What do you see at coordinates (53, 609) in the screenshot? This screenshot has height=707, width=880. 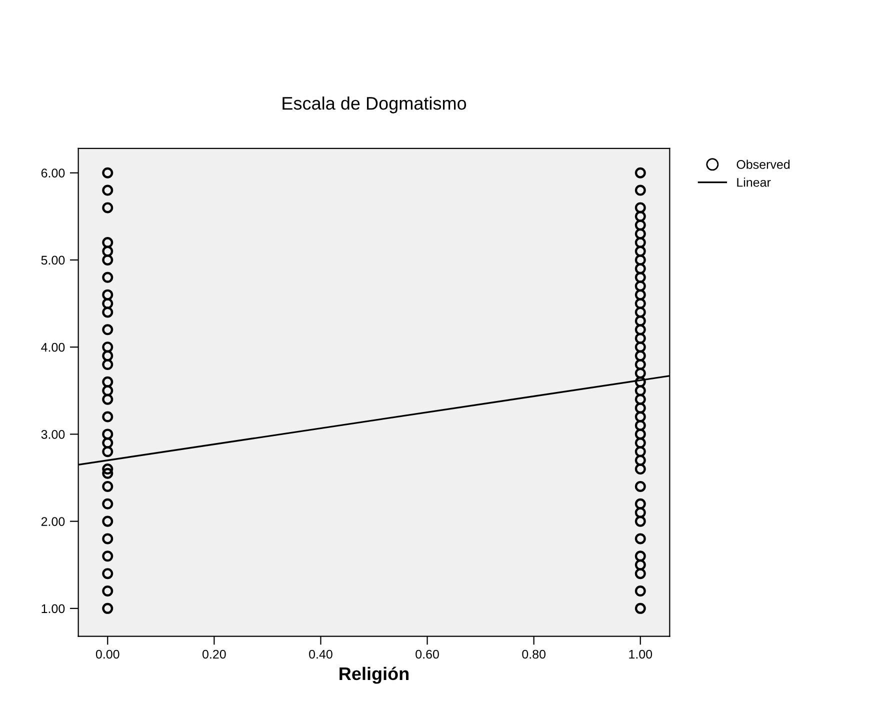 I see `y-tick-label: 1.00` at bounding box center [53, 609].